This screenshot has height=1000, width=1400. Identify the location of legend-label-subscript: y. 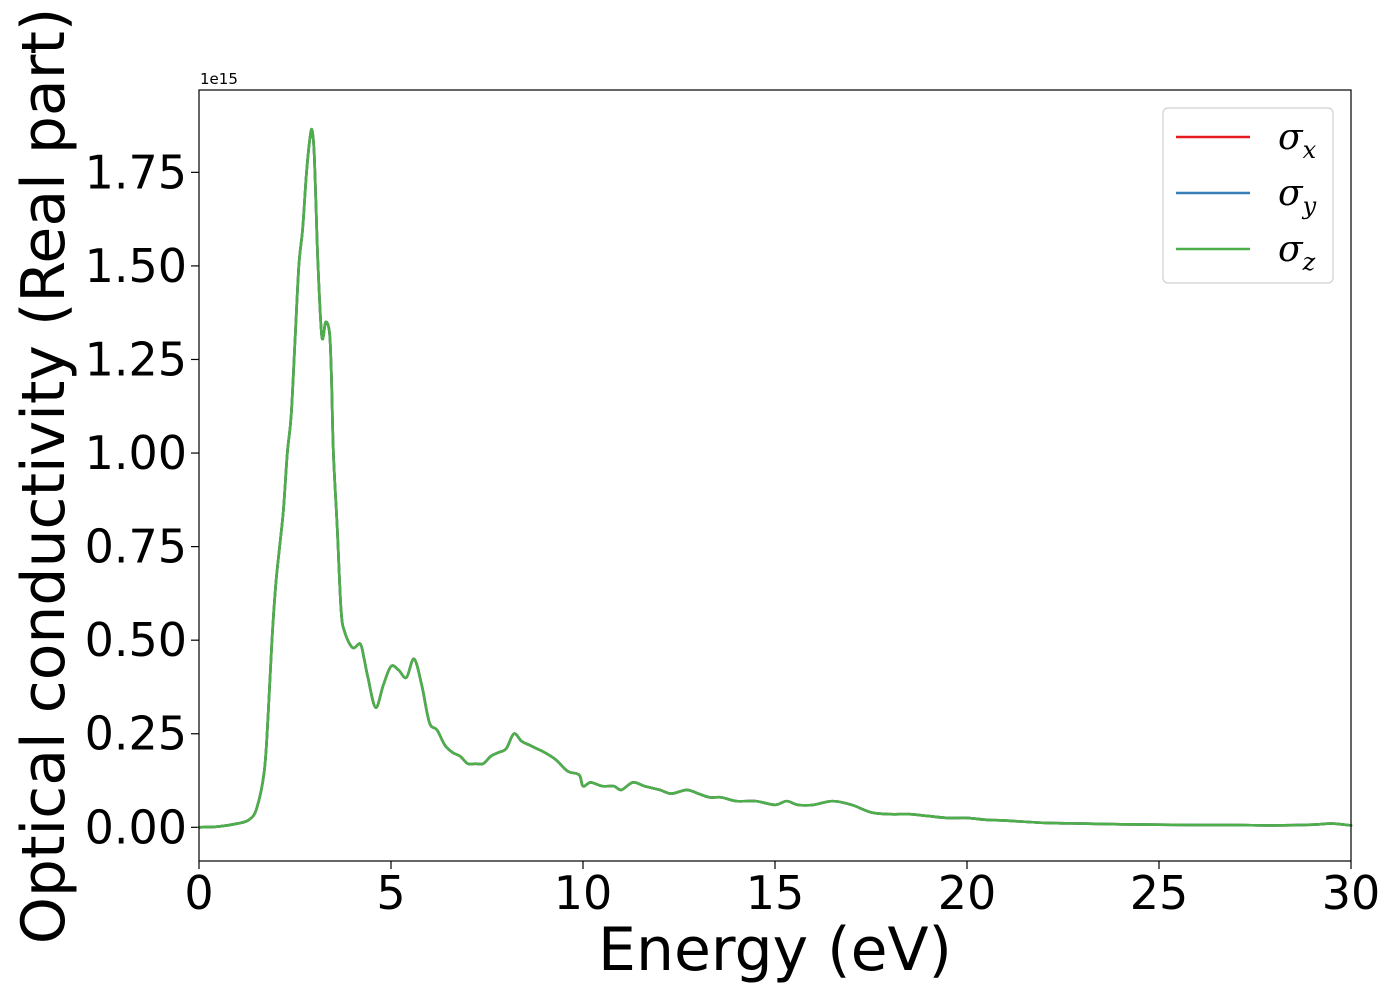
(1309, 206).